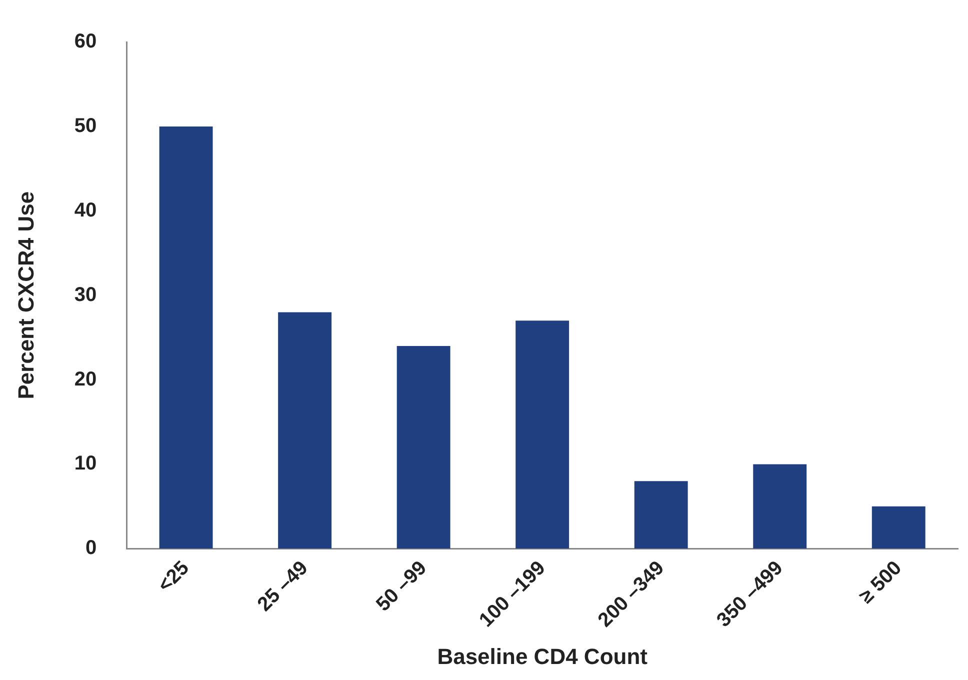 This screenshot has height=680, width=968. Describe the element at coordinates (542, 656) in the screenshot. I see `x-axis-title: Baseline CD4 Count` at that location.